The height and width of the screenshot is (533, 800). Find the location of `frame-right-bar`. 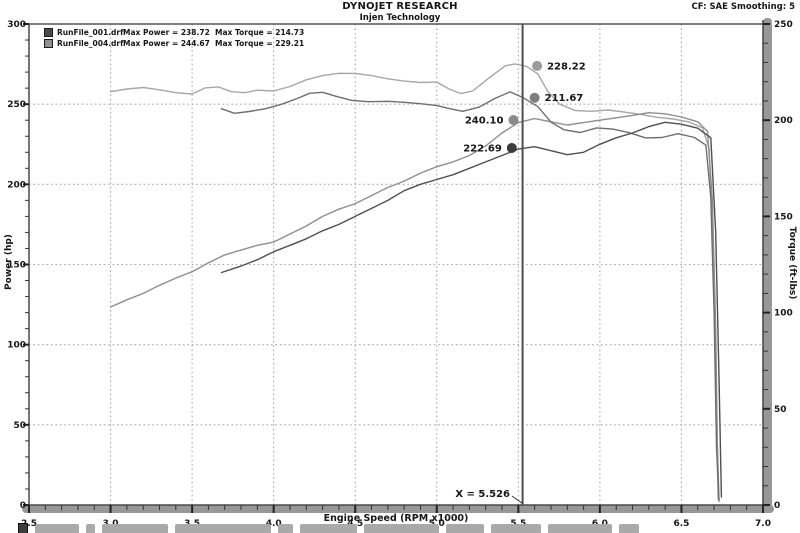

frame-right-bar is located at coordinates (767, 265).